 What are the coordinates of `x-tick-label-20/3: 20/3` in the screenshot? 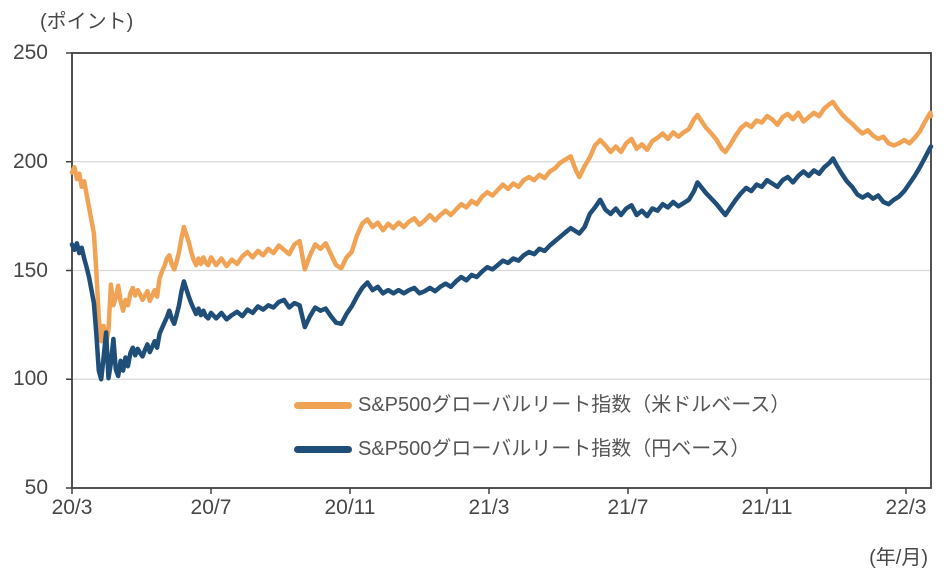 It's located at (72, 507).